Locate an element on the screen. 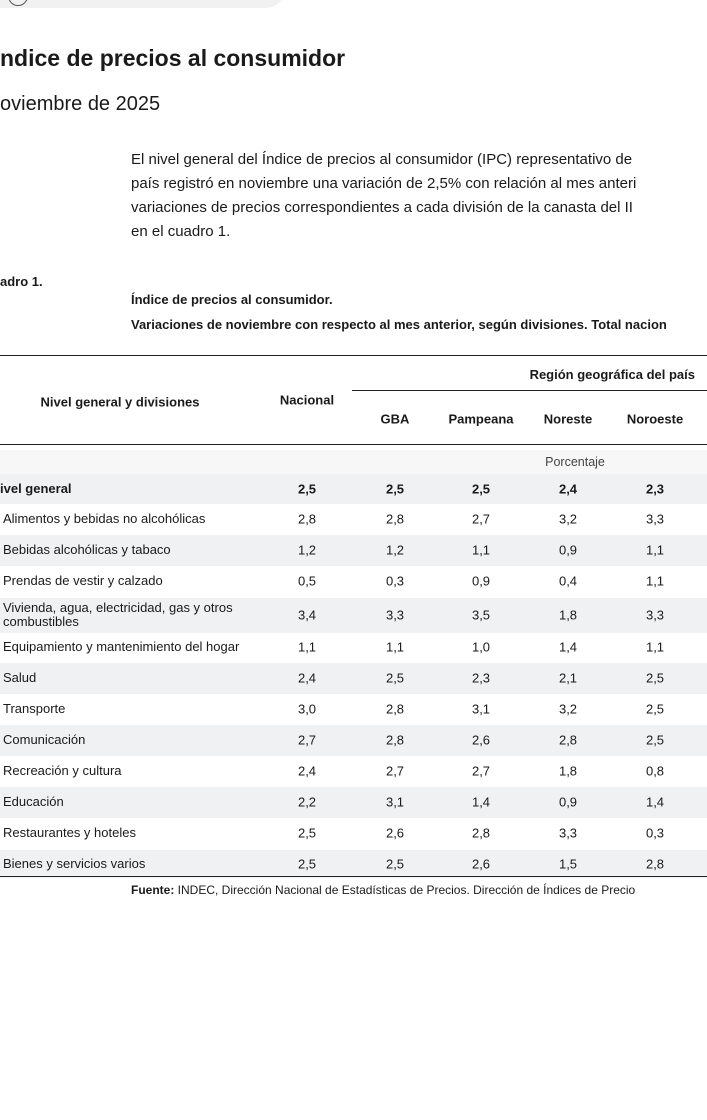 The width and height of the screenshot is (707, 1120). source-label: Fuente: is located at coordinates (153, 890).